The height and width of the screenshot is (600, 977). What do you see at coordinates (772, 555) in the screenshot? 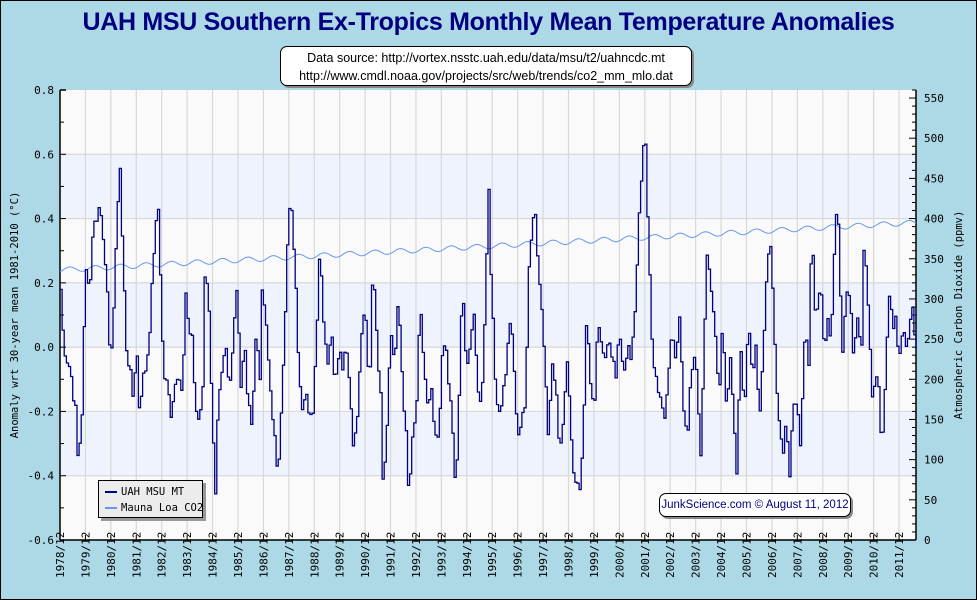
I see `x-tick-label: 2006/12` at bounding box center [772, 555].